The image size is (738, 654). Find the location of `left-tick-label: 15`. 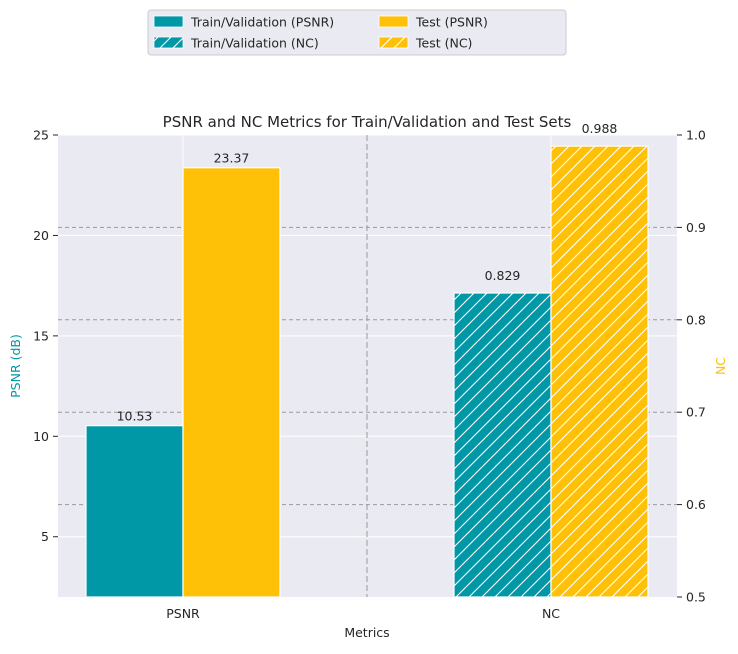

left-tick-label: 15 is located at coordinates (41, 335).